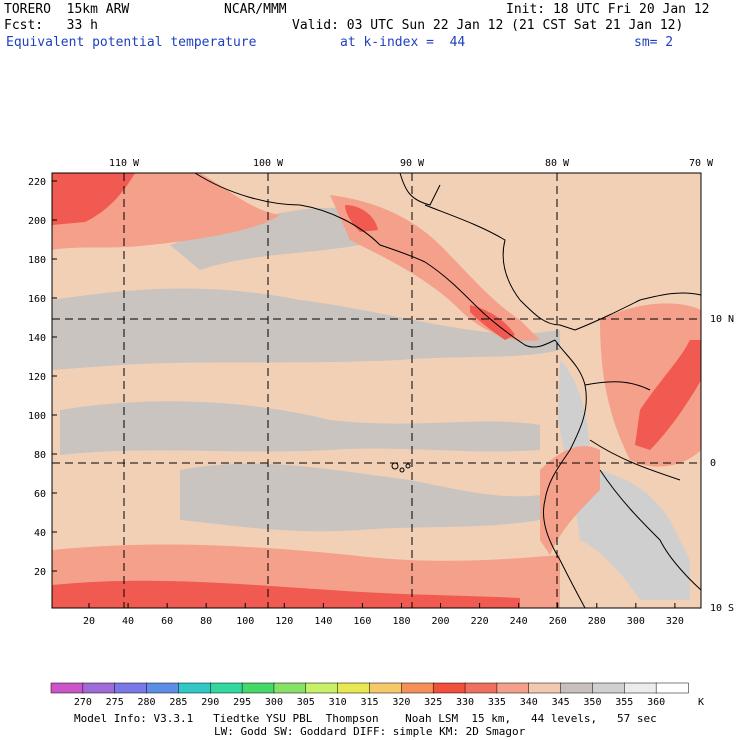  What do you see at coordinates (480, 621) in the screenshot?
I see `x-tick-label: 220` at bounding box center [480, 621].